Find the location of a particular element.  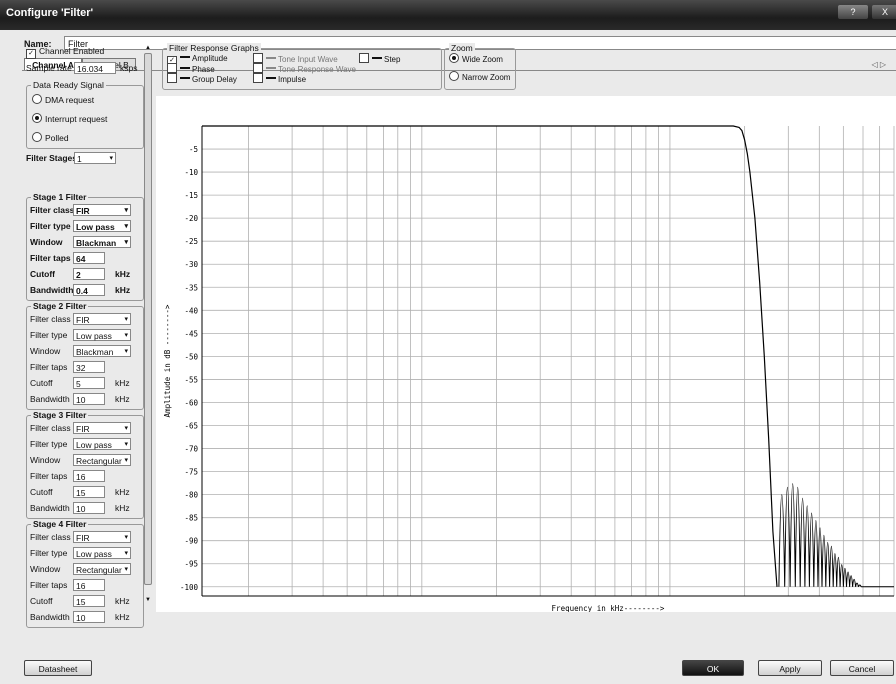

graph-option-phase: Phase is located at coordinates (191, 69).